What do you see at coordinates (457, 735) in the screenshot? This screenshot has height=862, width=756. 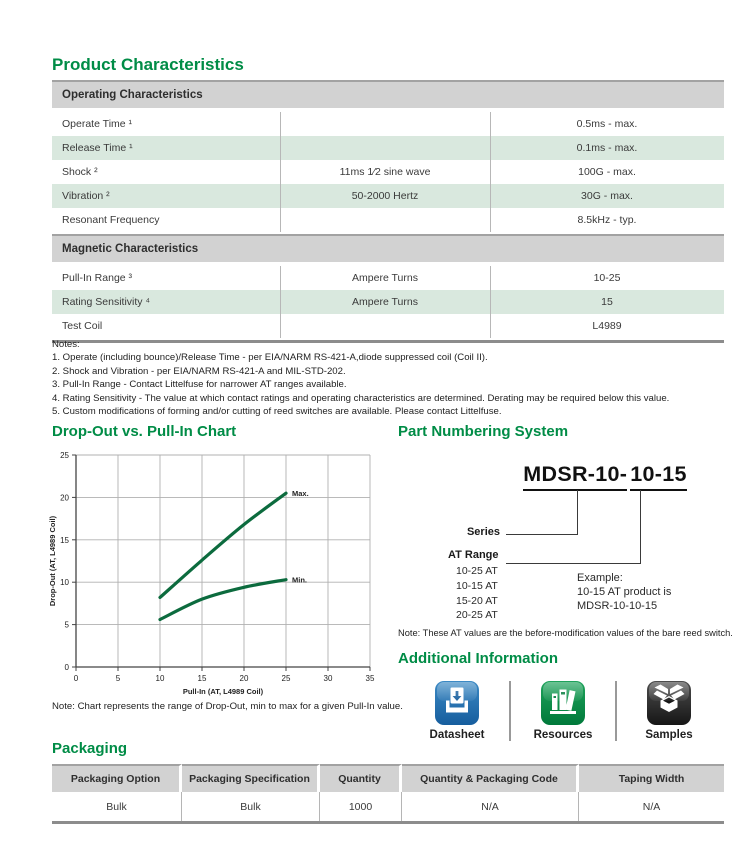 I see `additional-info-label: Datasheet` at bounding box center [457, 735].